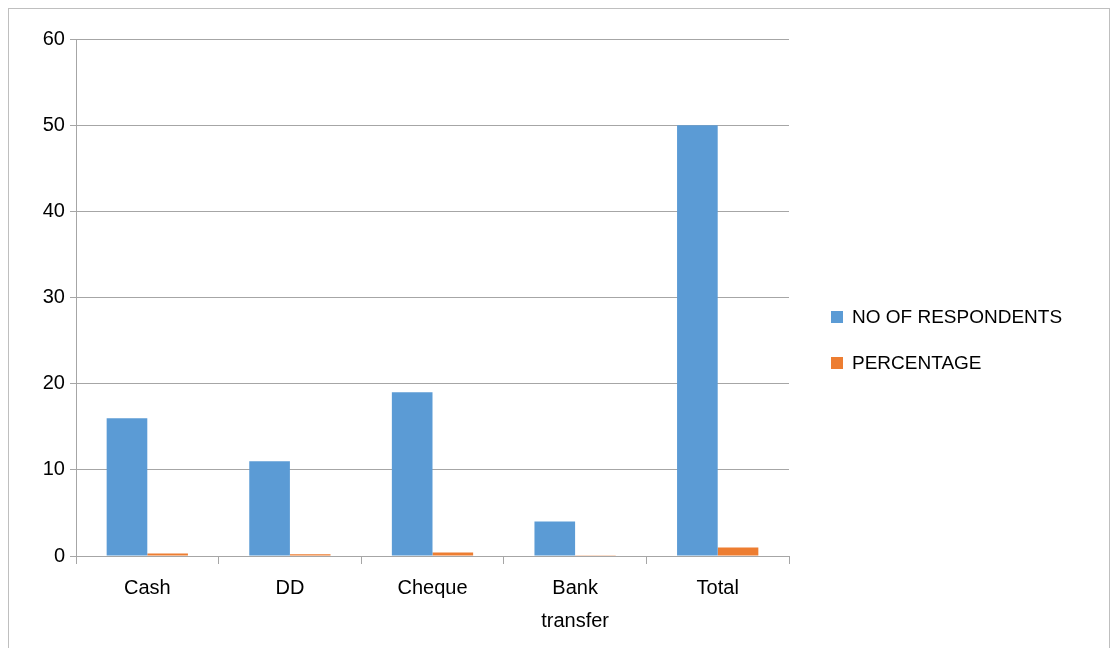 Image resolution: width=1110 pixels, height=648 pixels. I want to click on x-tick-label: Bank transfer, so click(575, 604).